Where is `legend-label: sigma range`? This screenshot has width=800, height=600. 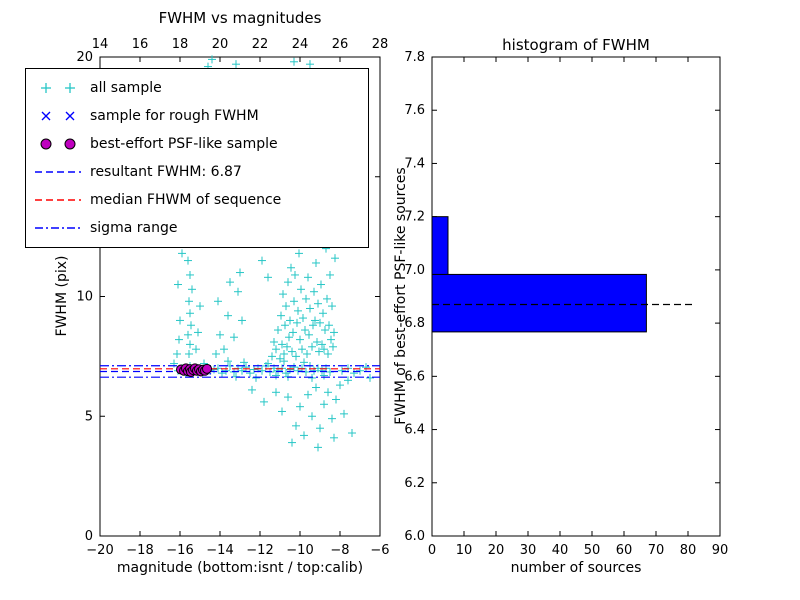 legend-label: sigma range is located at coordinates (134, 228).